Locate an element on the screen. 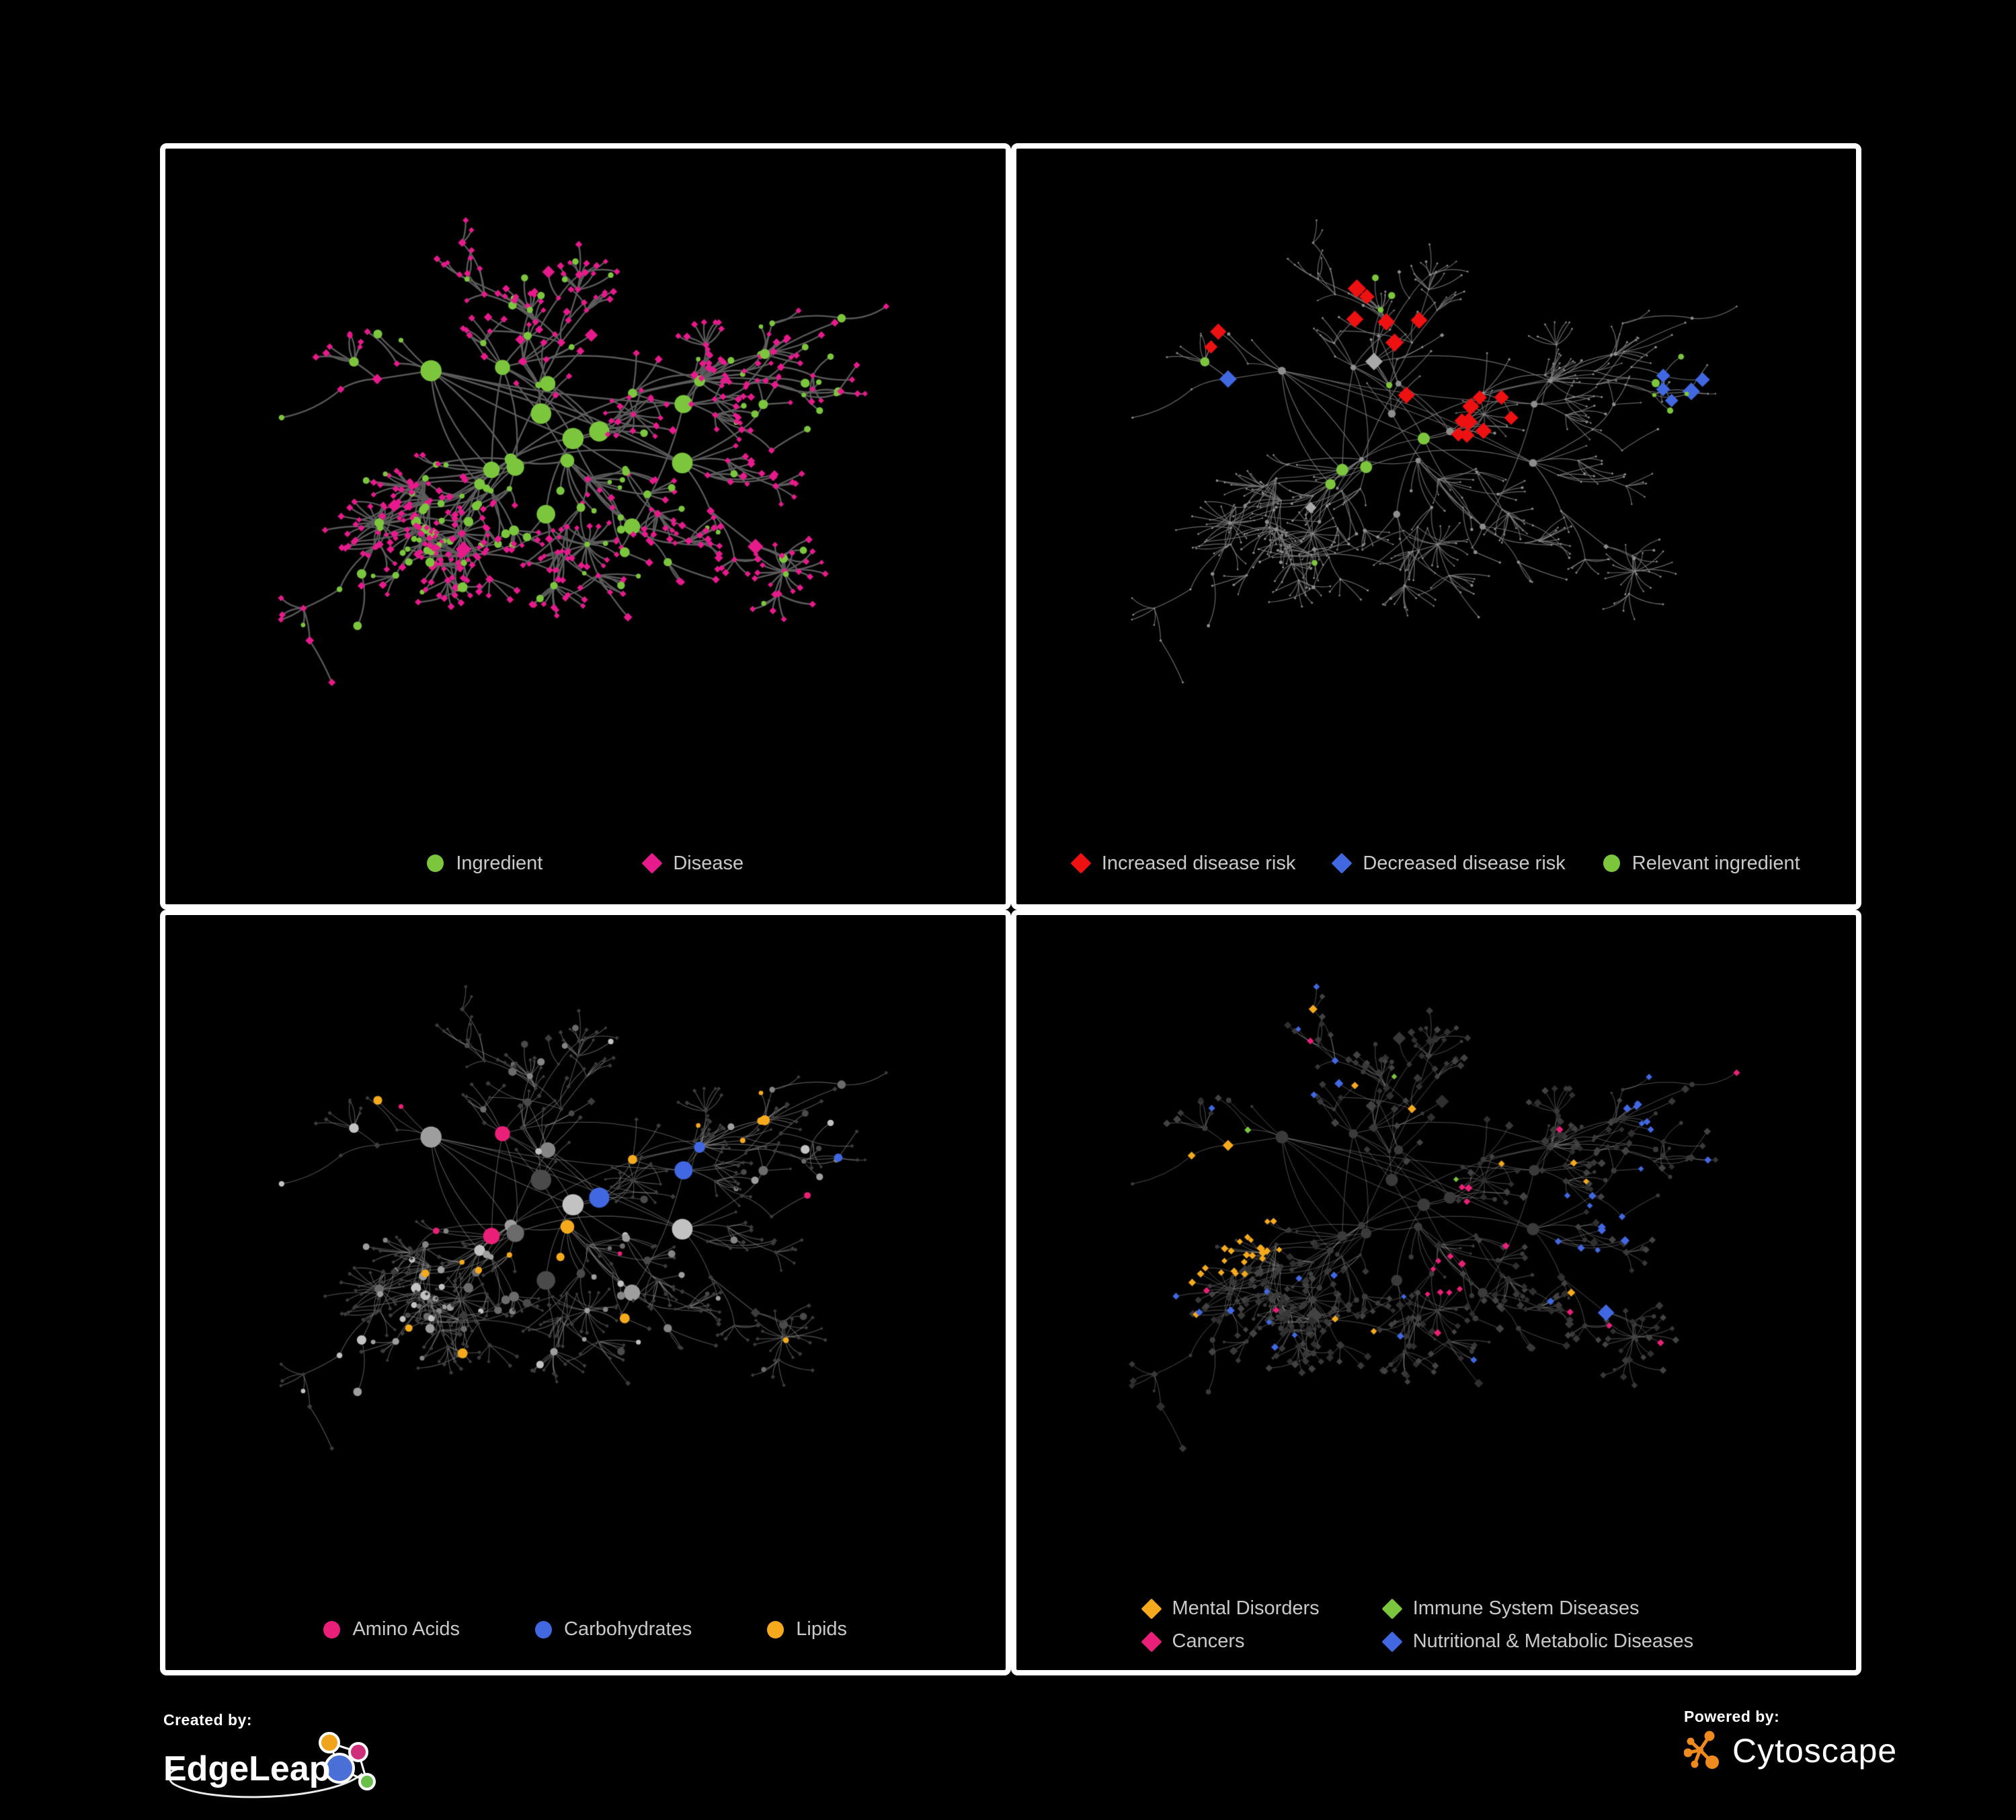 The height and width of the screenshot is (1820, 2016). legend-label: Carbohydrates is located at coordinates (628, 1629).